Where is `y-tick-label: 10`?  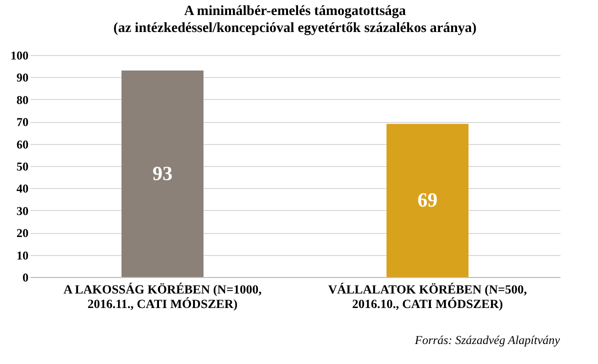 y-tick-label: 10 is located at coordinates (22, 255).